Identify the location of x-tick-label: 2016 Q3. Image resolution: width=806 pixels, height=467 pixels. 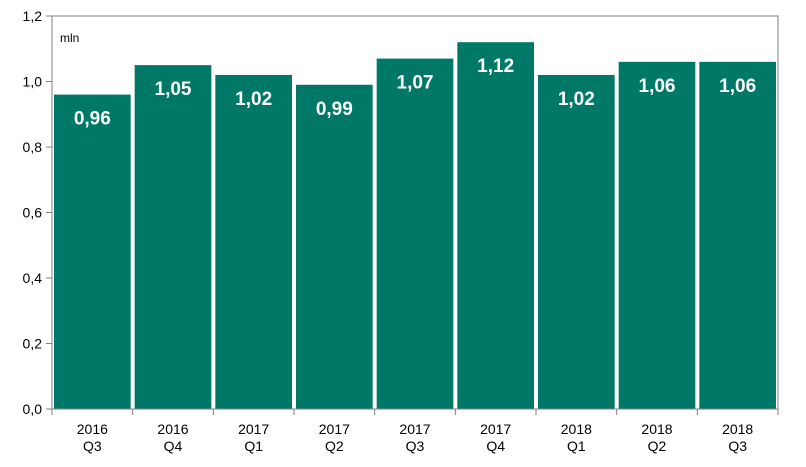
(92, 437).